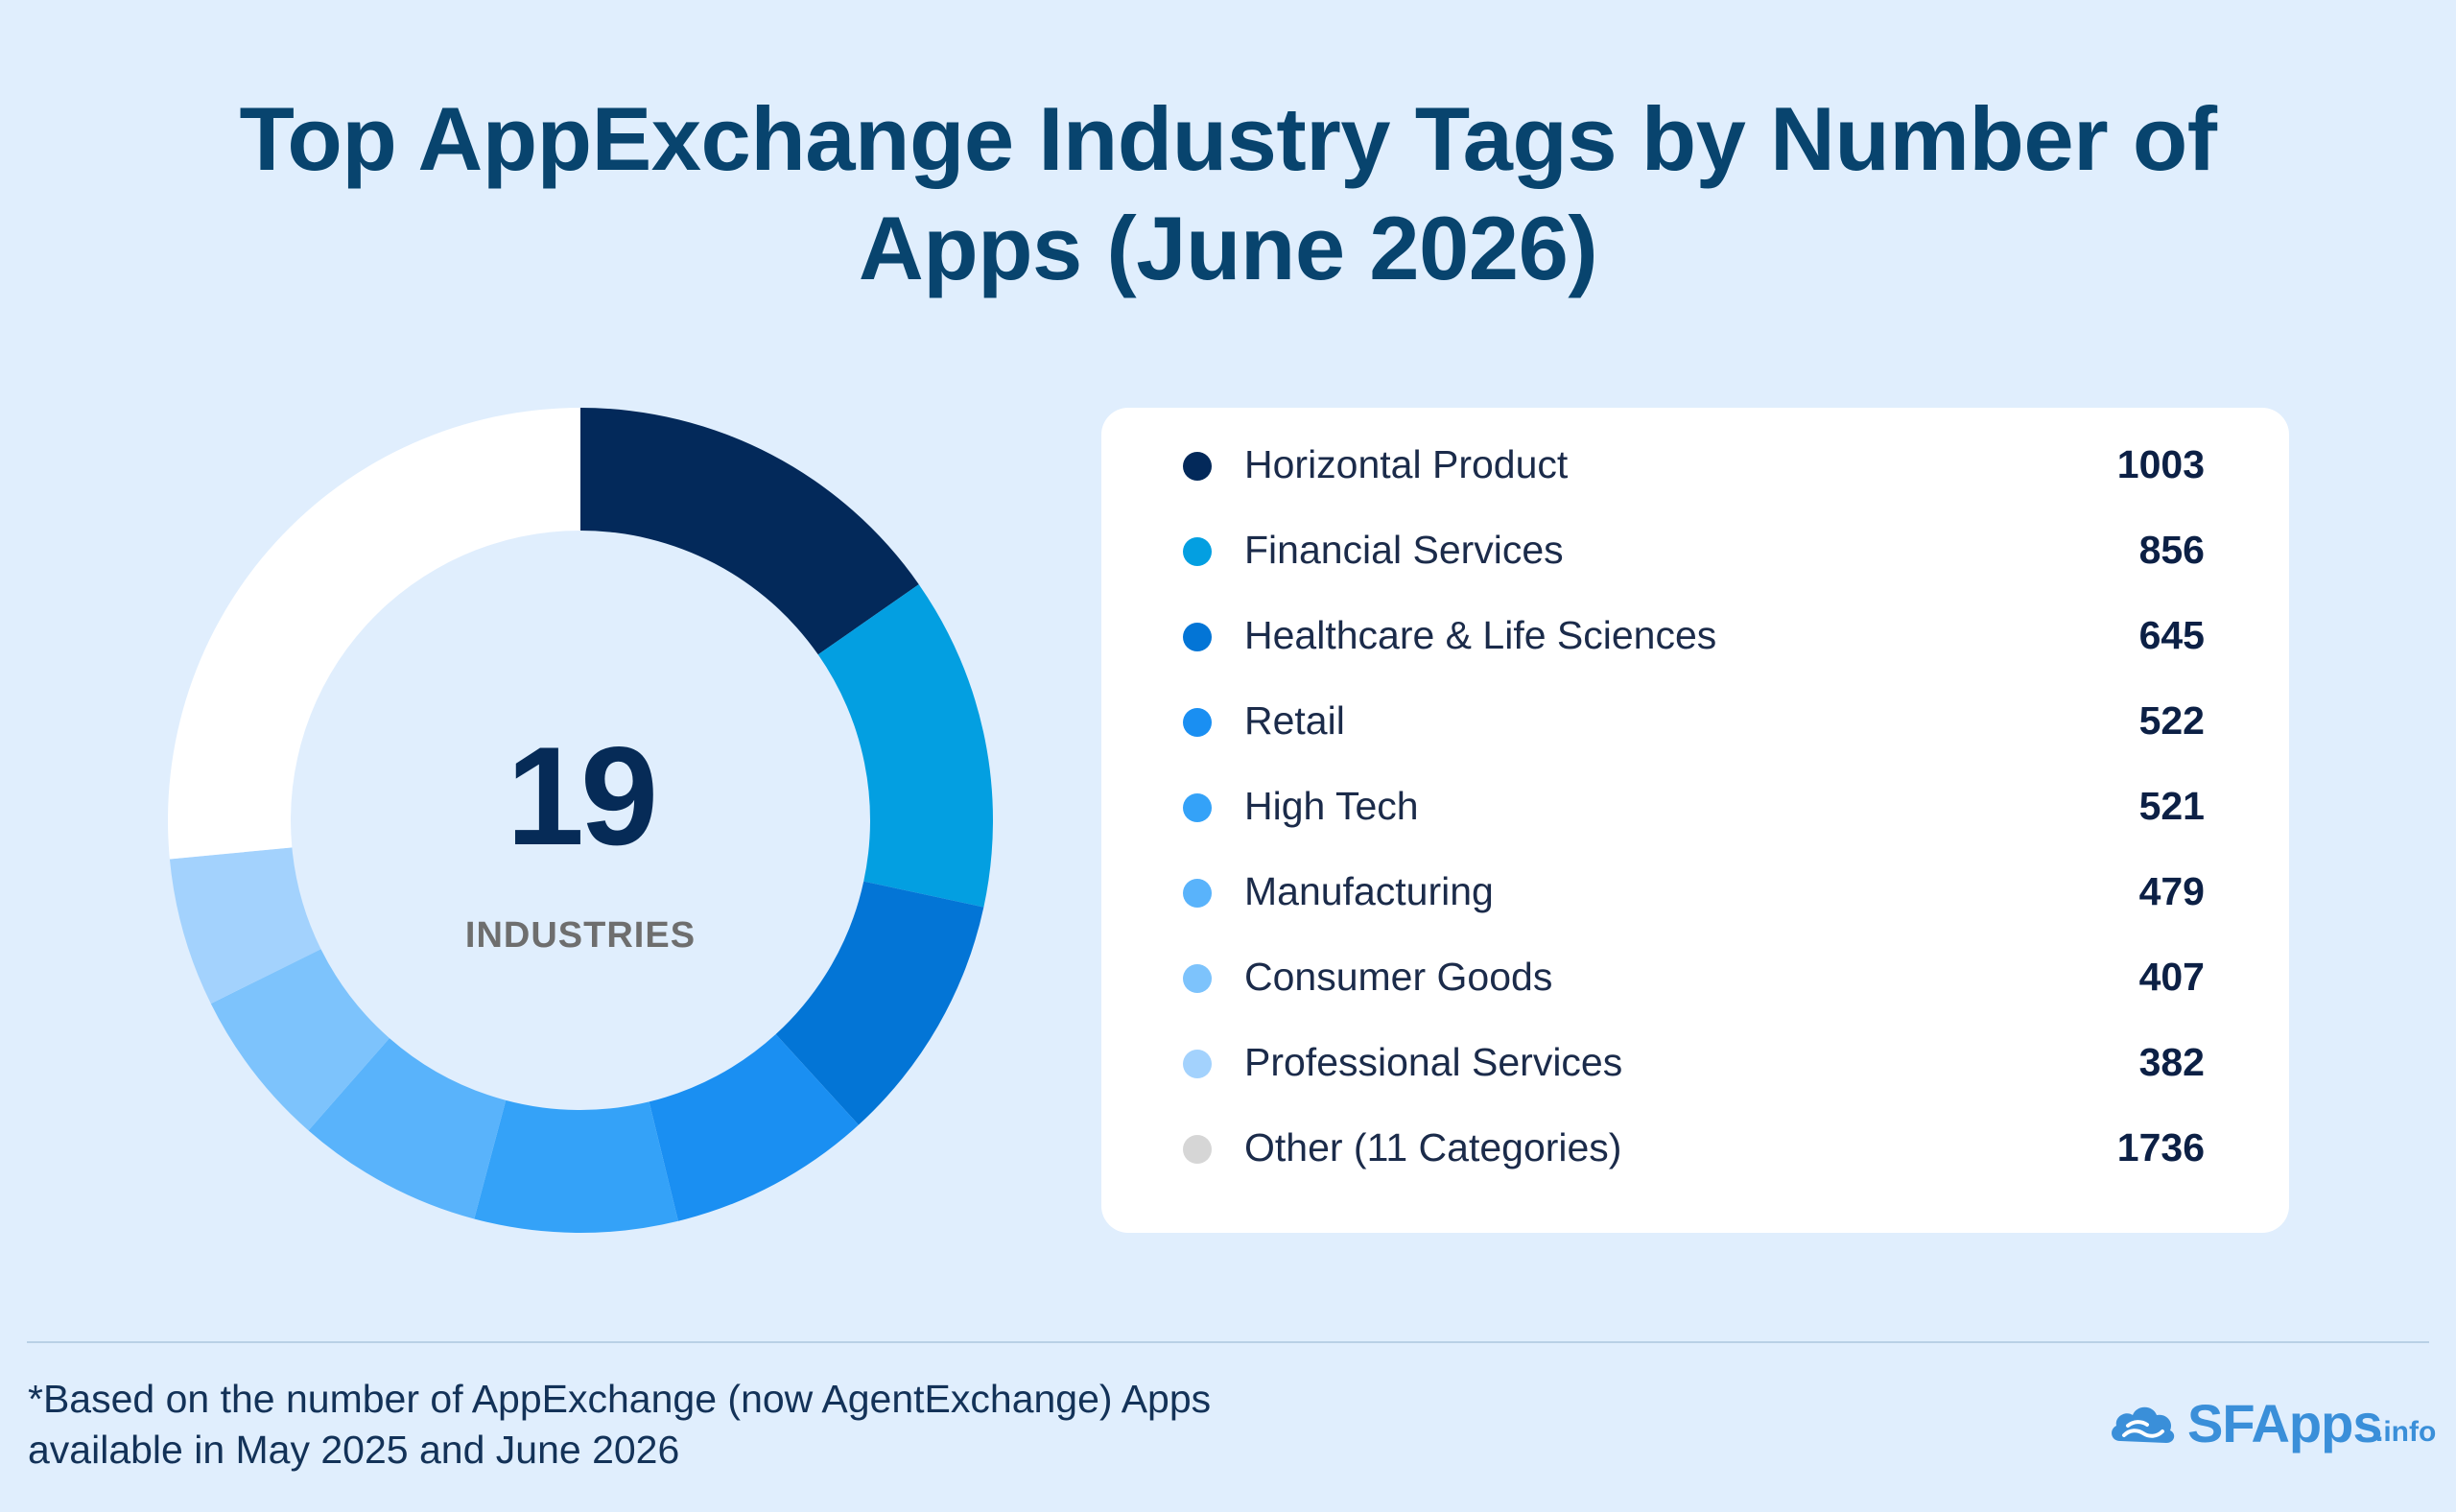 The height and width of the screenshot is (1512, 2456). I want to click on donut-slice-financial-services, so click(905, 746).